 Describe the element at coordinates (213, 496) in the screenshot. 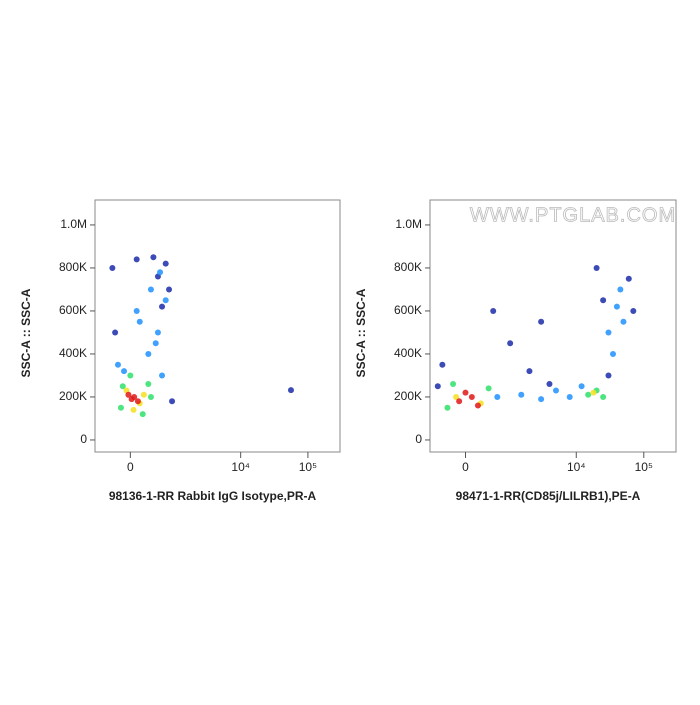

I see `x-axis-label: 98136-1-RR Rabbit IgG Isotype,PR-A` at that location.